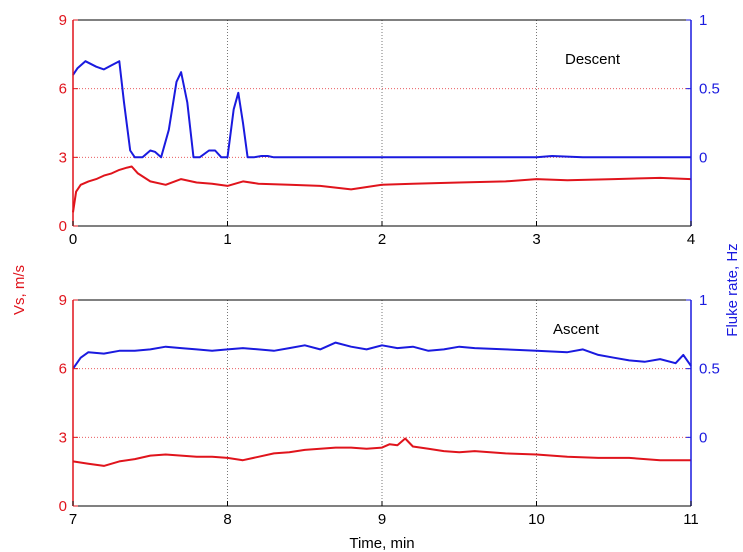 The image size is (743, 552). What do you see at coordinates (382, 519) in the screenshot?
I see `x-tick-label: 9` at bounding box center [382, 519].